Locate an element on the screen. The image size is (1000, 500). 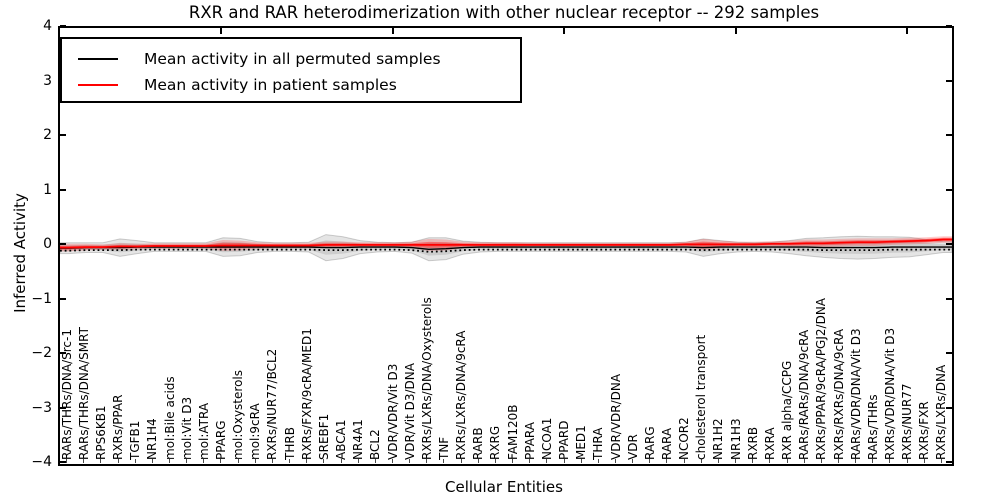
x-axis-label: Cellular Entities is located at coordinates (504, 487).